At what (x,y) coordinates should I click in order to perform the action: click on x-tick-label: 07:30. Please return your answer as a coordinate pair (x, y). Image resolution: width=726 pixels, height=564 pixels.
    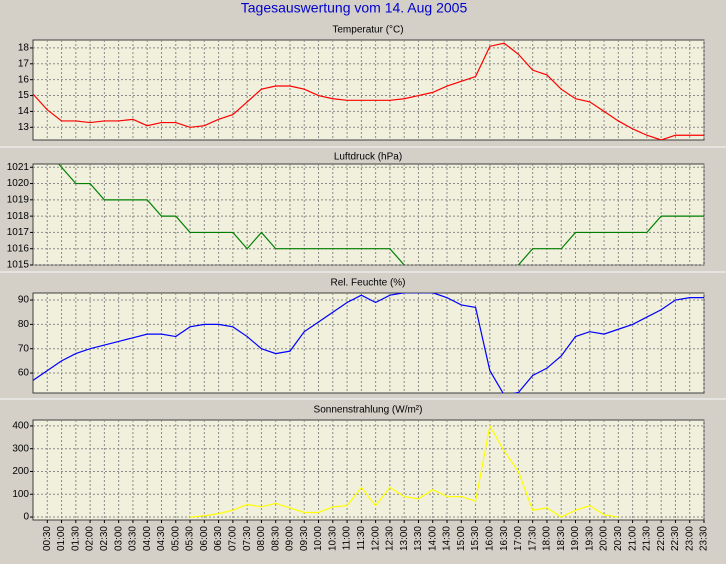
    Looking at the image, I should click on (247, 538).